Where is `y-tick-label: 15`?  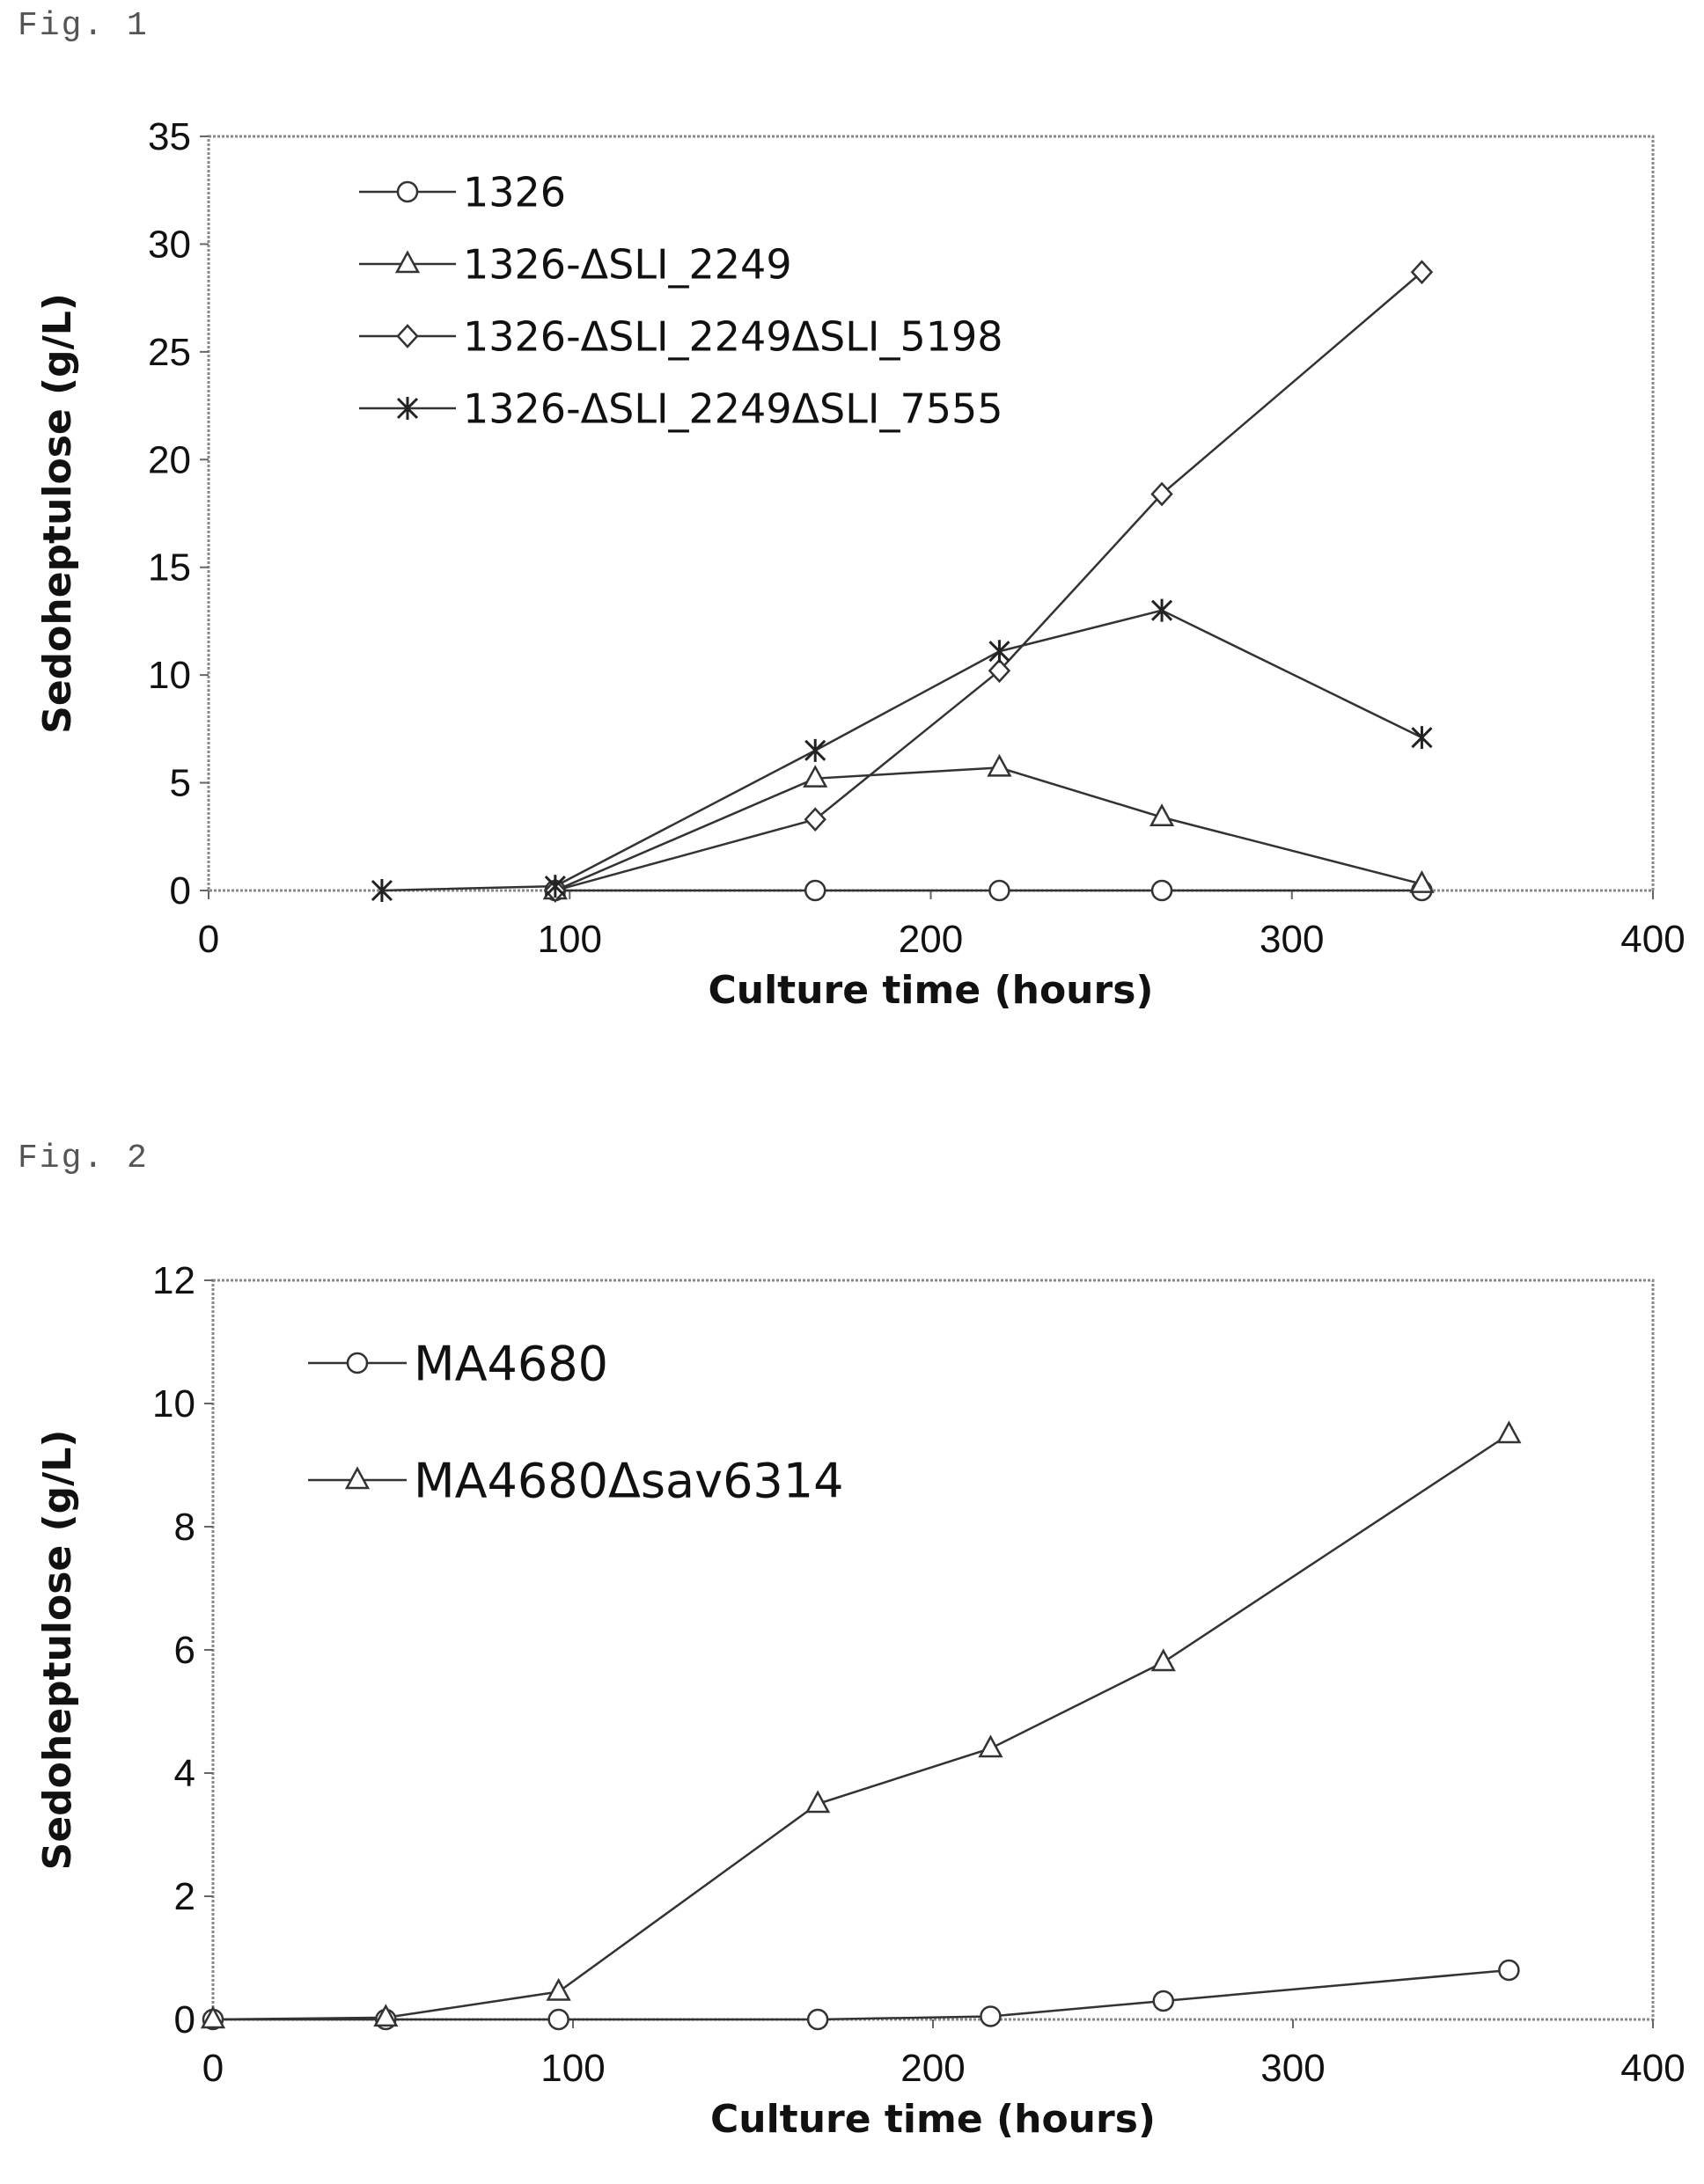
y-tick-label: 15 is located at coordinates (169, 568).